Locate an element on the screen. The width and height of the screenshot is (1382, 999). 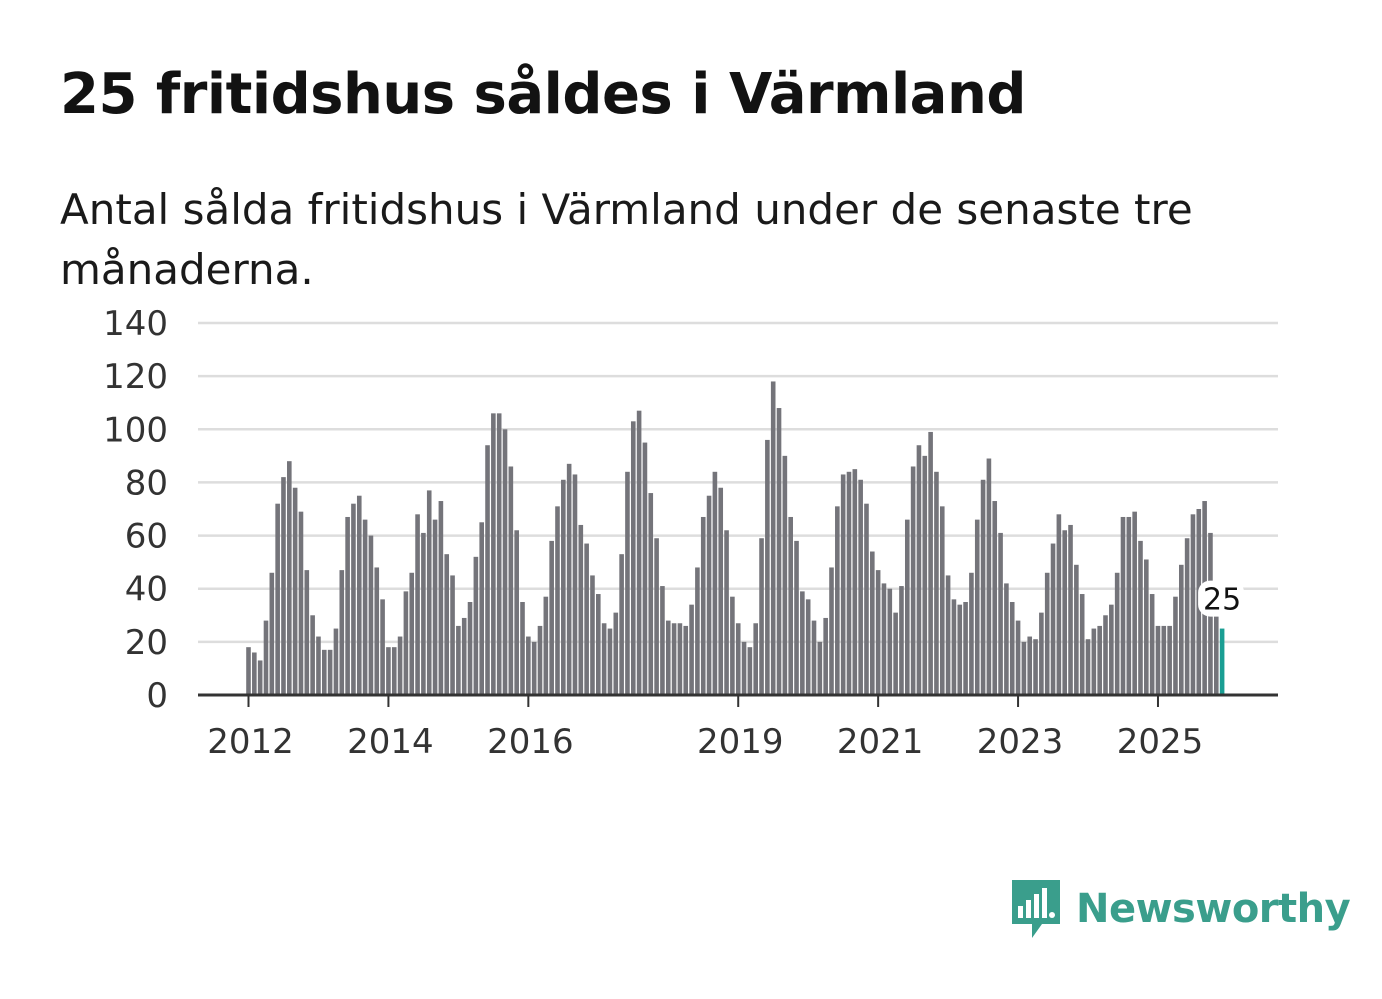
x-tick-label: 2016 is located at coordinates (530, 742).